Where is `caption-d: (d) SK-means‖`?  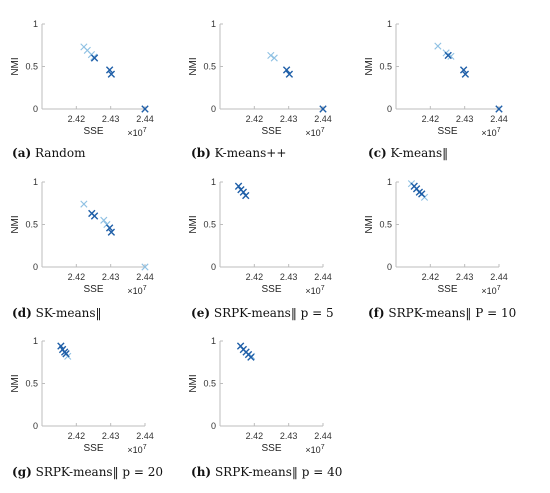
caption-d: (d) SK-means‖ is located at coordinates (57, 313).